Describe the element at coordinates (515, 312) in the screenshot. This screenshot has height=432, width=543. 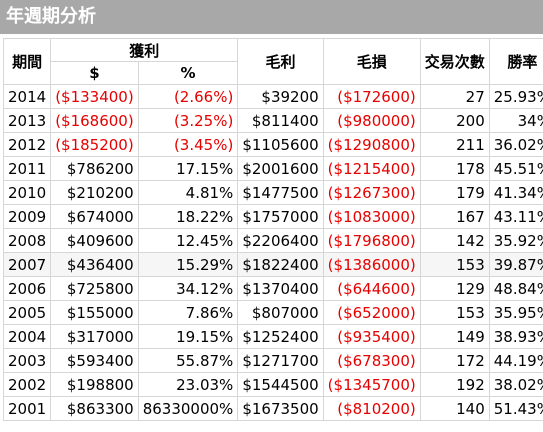
I see `win-rate-cell: 35.95%` at that location.